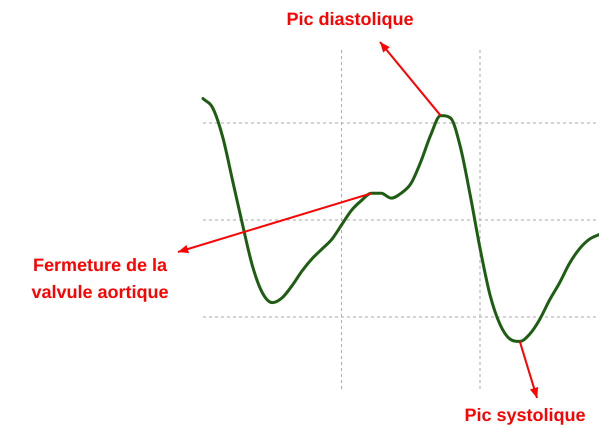  I want to click on text: Pic diastolique, so click(350, 18).